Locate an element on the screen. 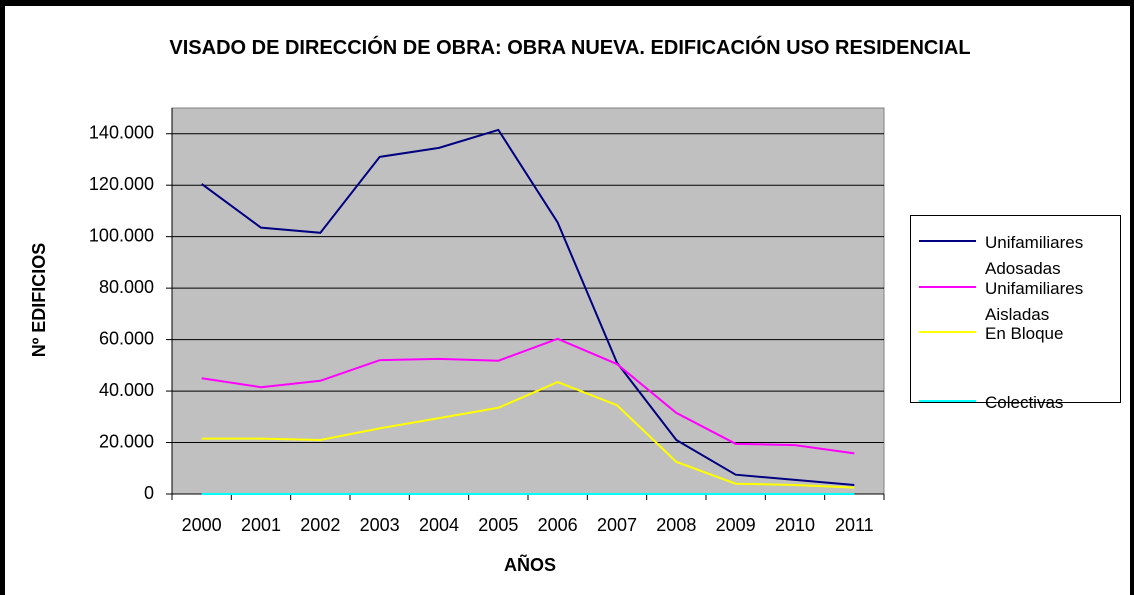 The height and width of the screenshot is (595, 1134). y-tick-label: 20.000 is located at coordinates (126, 441).